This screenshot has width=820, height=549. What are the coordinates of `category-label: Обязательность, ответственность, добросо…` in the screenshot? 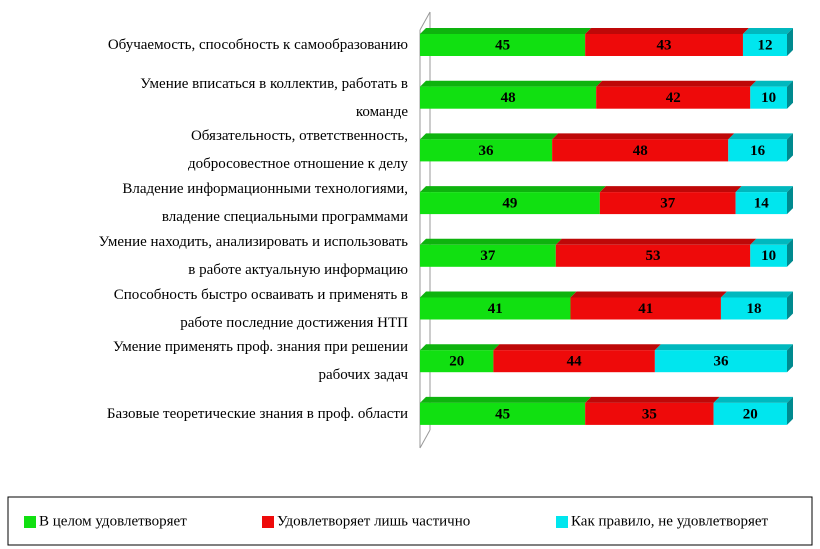 It's located at (297, 150).